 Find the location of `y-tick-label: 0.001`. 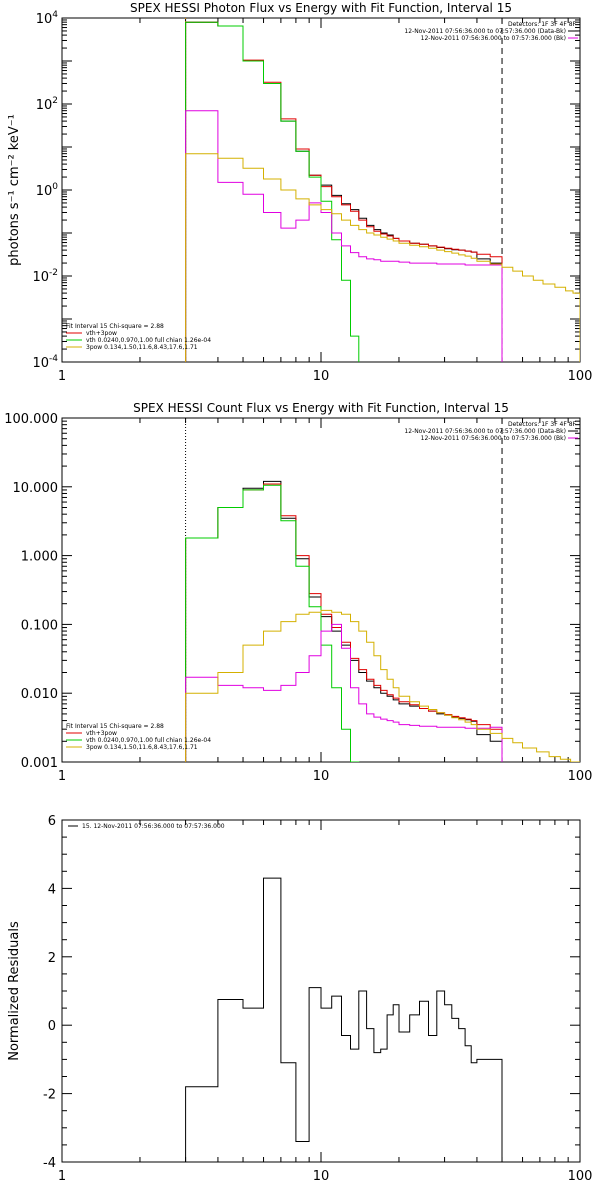

y-tick-label: 0.001 is located at coordinates (39, 763).